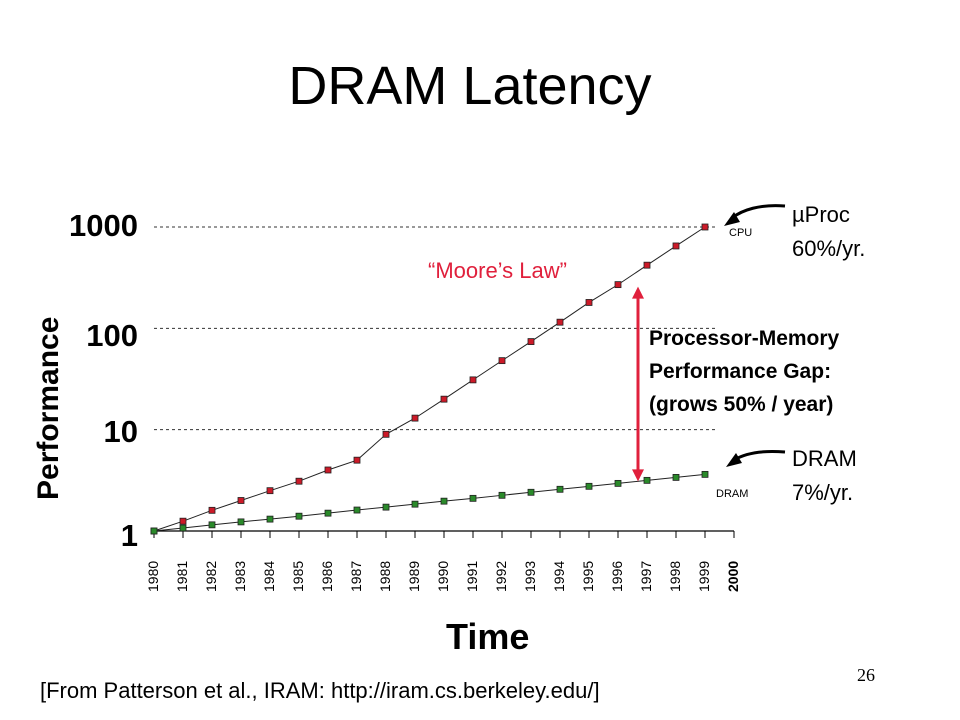 Image resolution: width=960 pixels, height=720 pixels. Describe the element at coordinates (646, 576) in the screenshot. I see `x-tick-label: 1997` at that location.